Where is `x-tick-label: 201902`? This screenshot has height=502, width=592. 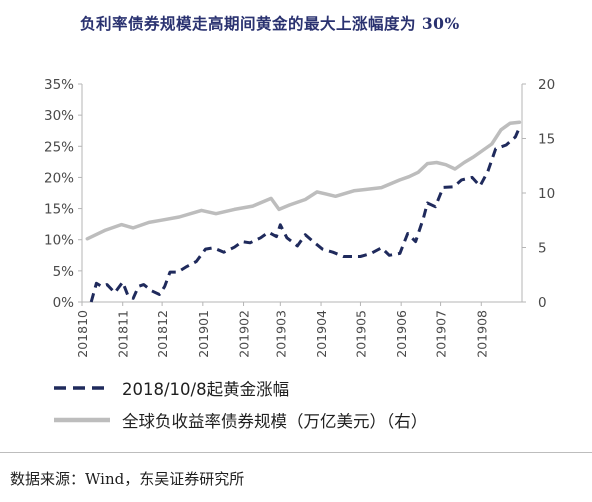 x-tick-label: 201902 is located at coordinates (244, 334).